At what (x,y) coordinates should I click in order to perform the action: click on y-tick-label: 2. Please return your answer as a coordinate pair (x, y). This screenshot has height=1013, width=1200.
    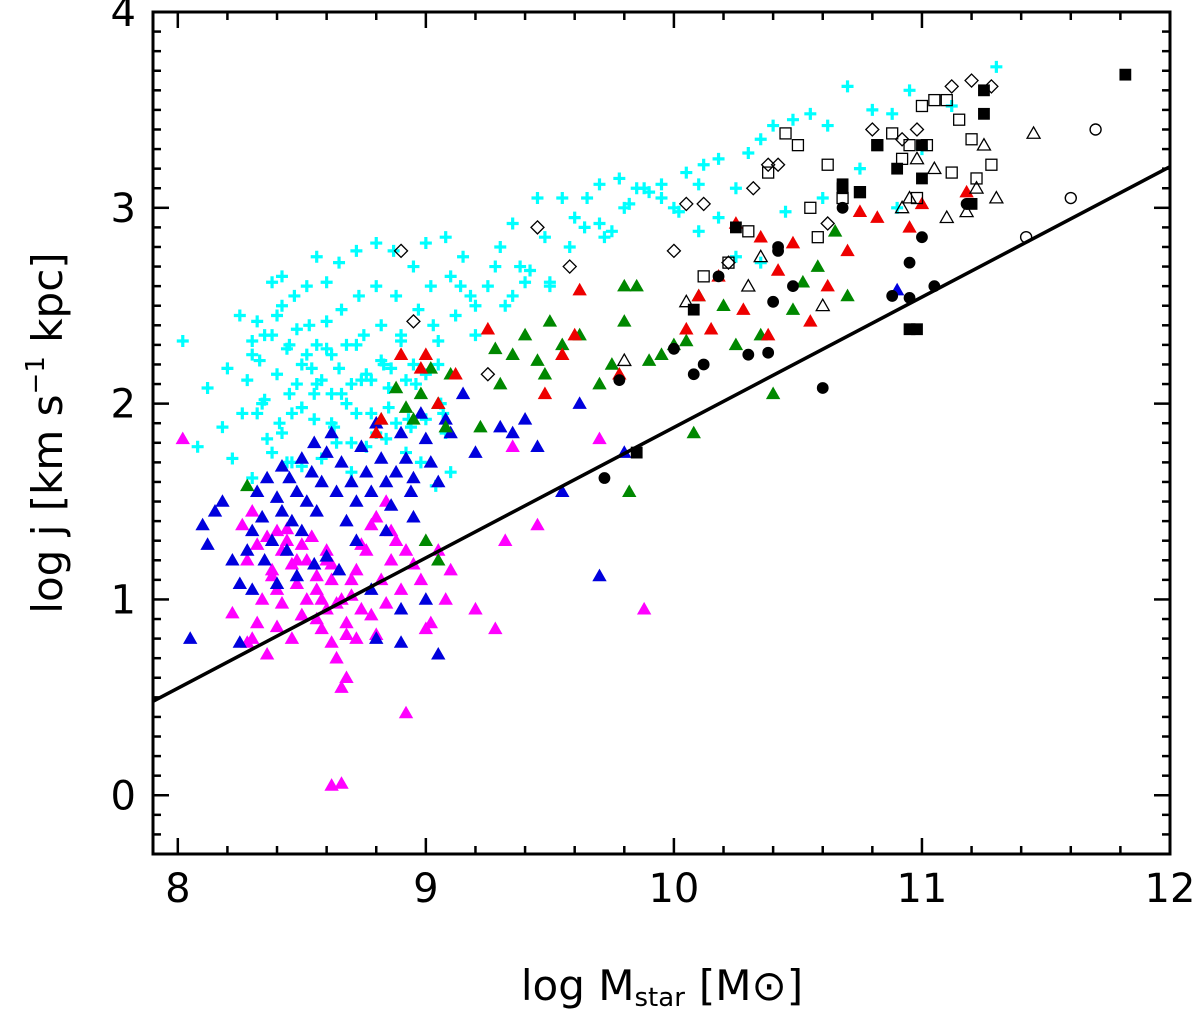
    Looking at the image, I should click on (123, 405).